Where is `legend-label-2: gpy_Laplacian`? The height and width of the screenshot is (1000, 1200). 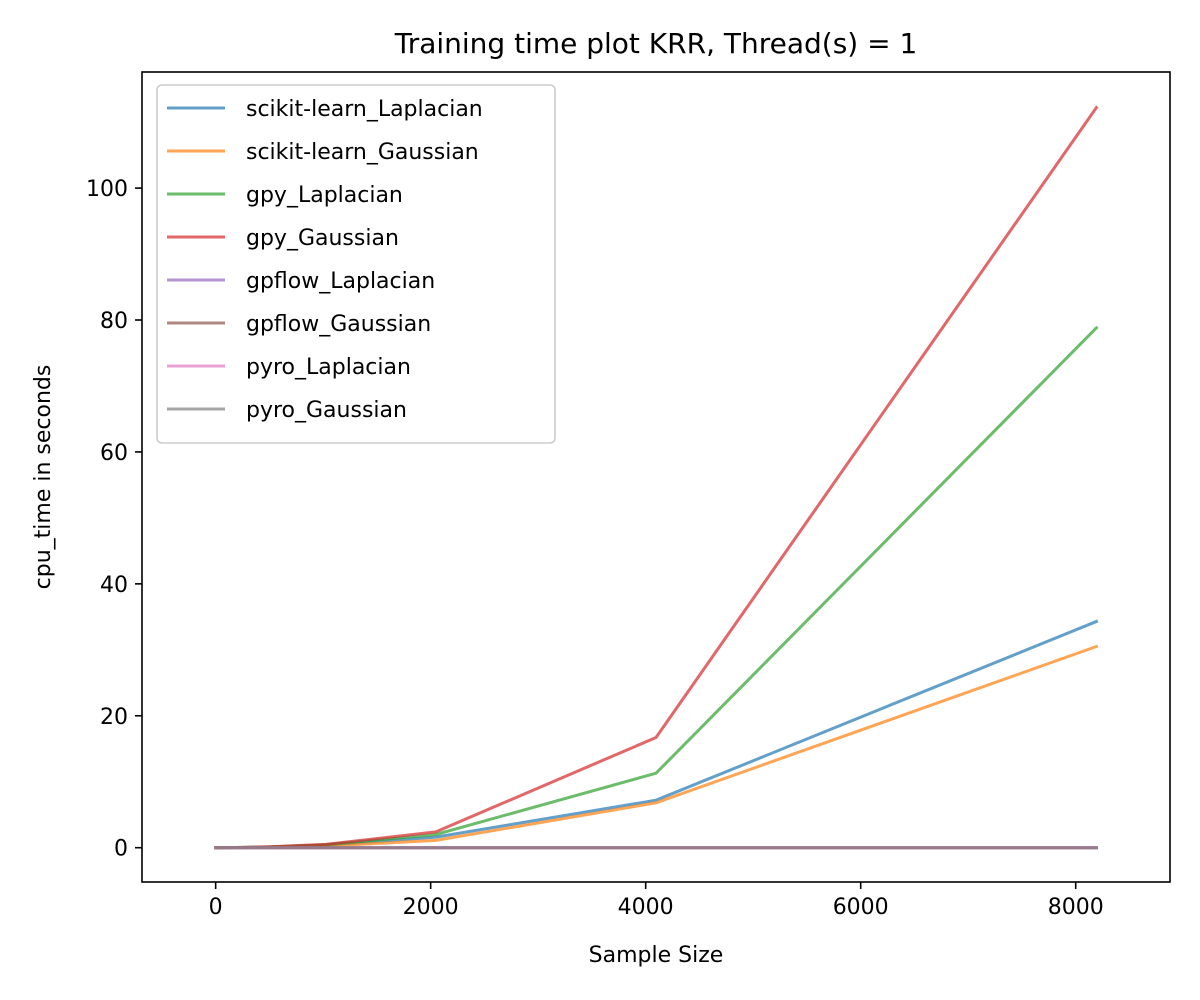 legend-label-2: gpy_Laplacian is located at coordinates (324, 195).